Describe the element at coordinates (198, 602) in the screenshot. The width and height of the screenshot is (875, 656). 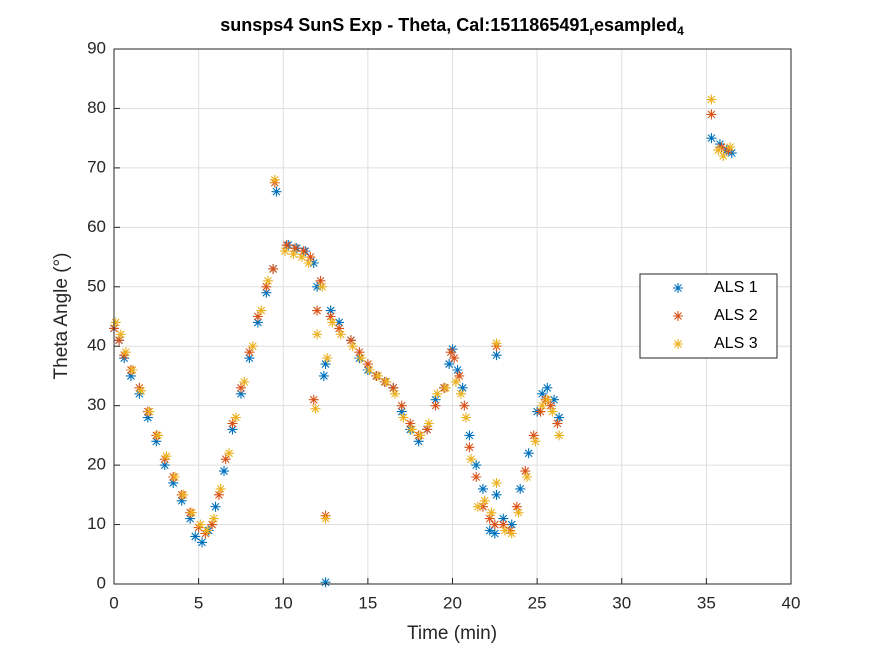
I see `x-tick-label: 5` at that location.